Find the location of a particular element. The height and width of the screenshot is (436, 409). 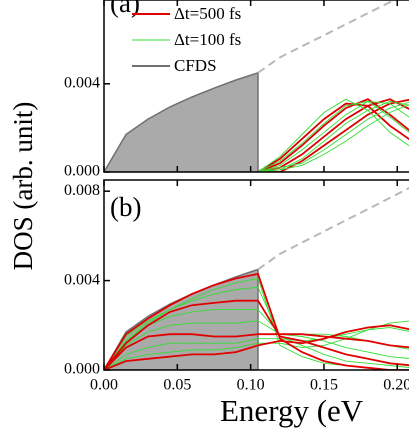

cfds-area is located at coordinates (181, 121).